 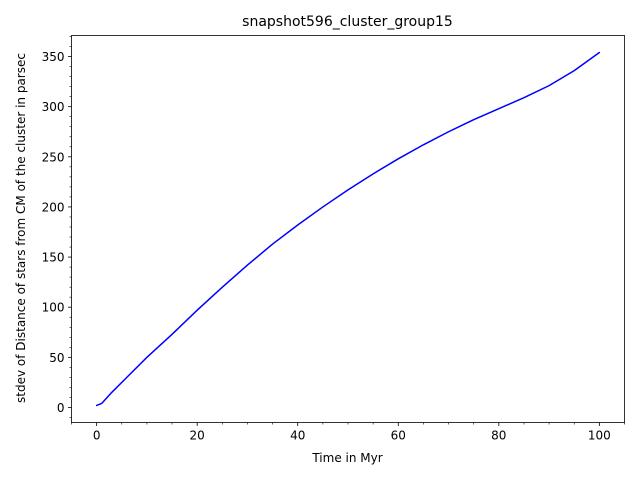 I want to click on x-tick-label: 80, so click(x=498, y=436).